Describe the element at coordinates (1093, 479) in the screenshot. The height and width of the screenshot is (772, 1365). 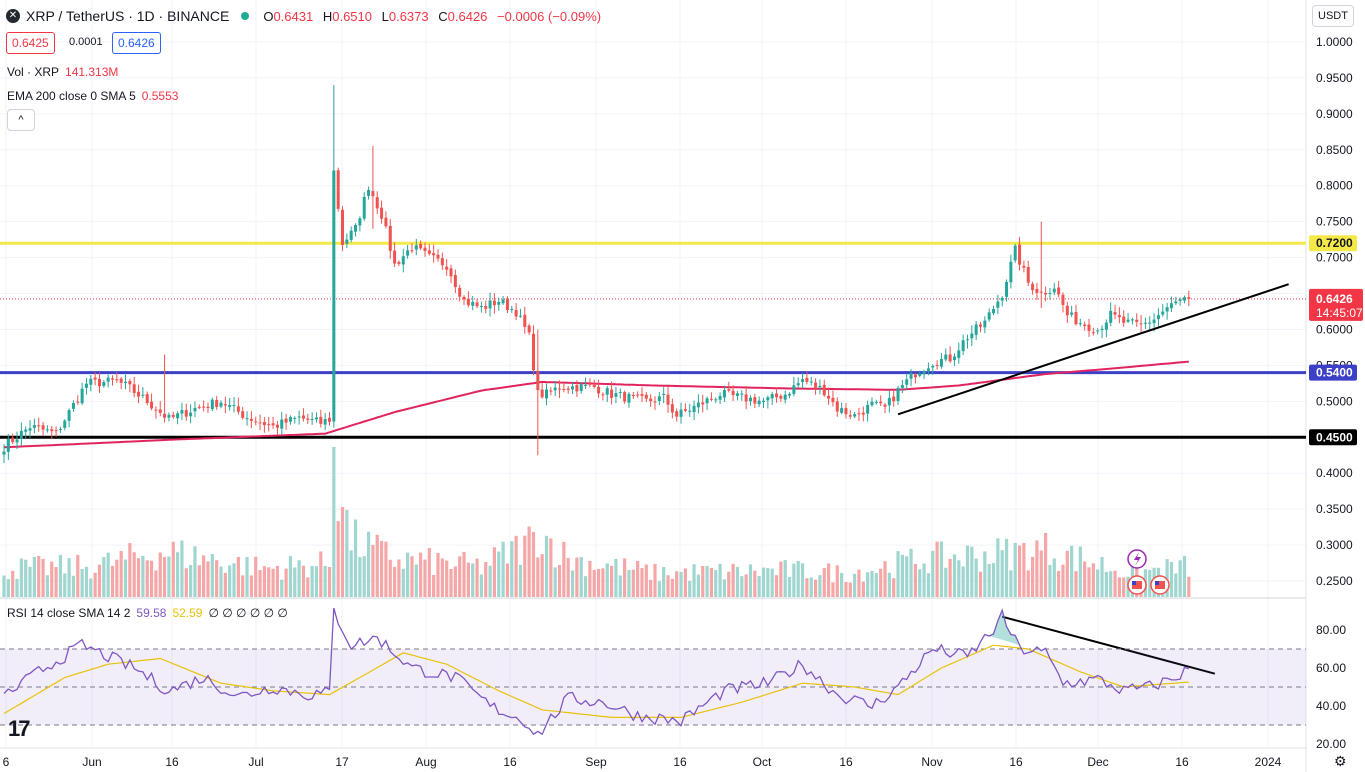
I see `trend-lines` at that location.